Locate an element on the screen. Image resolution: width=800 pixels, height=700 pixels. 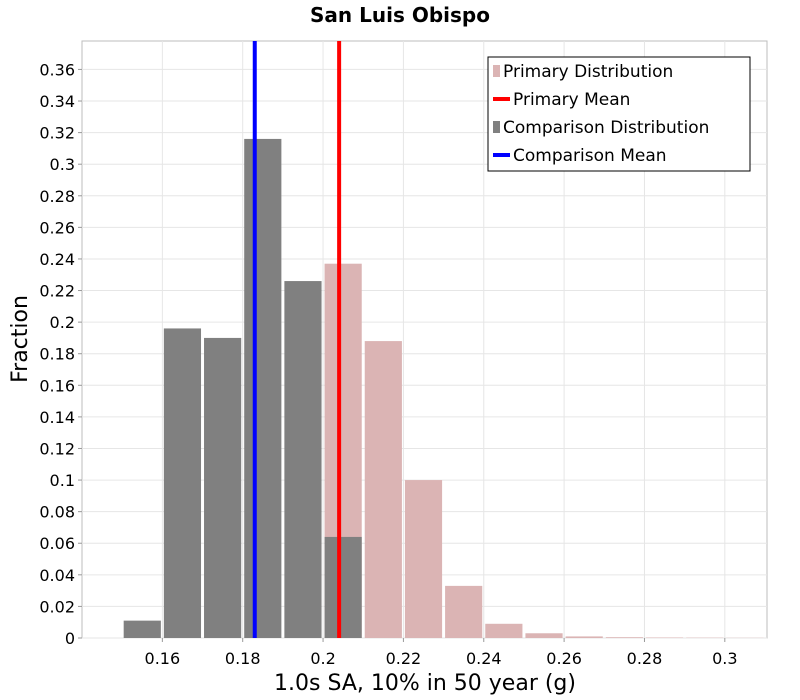
y-tick-label: 0.24 is located at coordinates (57, 259).